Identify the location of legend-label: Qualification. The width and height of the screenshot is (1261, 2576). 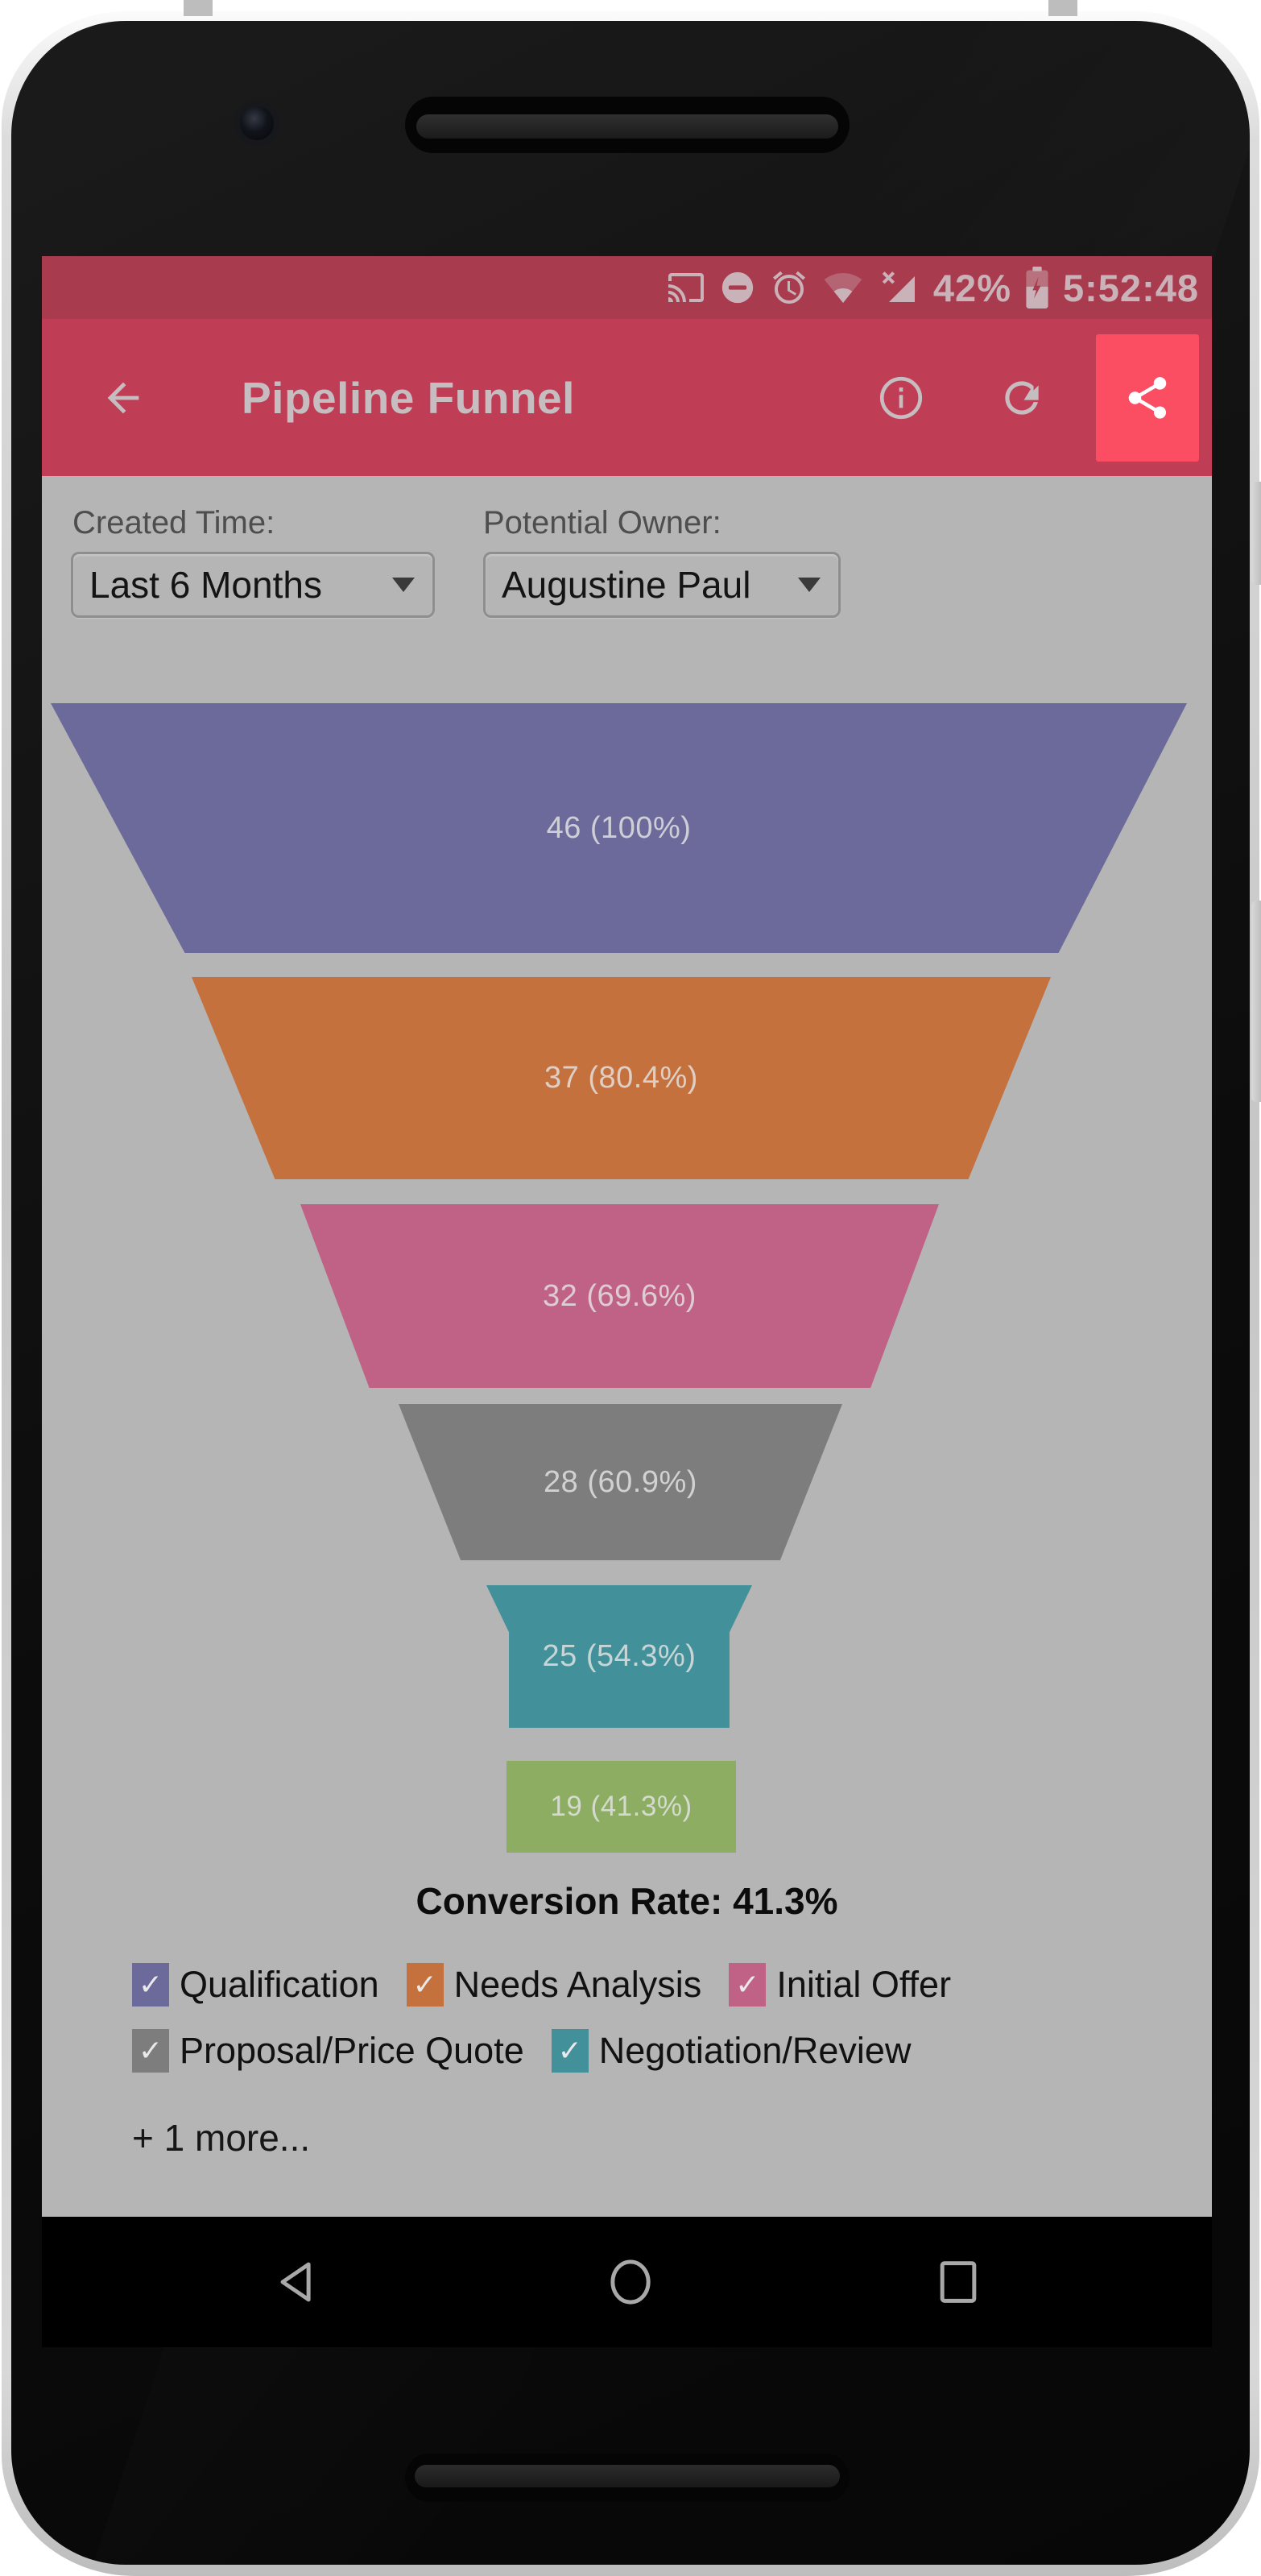
(279, 1984).